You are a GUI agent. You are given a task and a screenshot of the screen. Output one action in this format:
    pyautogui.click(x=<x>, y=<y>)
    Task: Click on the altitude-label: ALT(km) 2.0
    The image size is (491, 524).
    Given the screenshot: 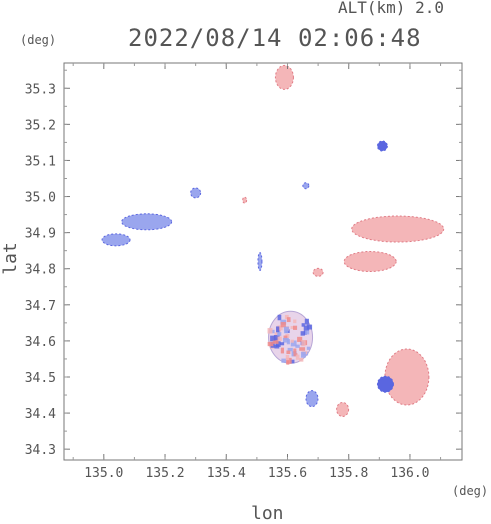 What is the action you would take?
    pyautogui.click(x=391, y=8)
    